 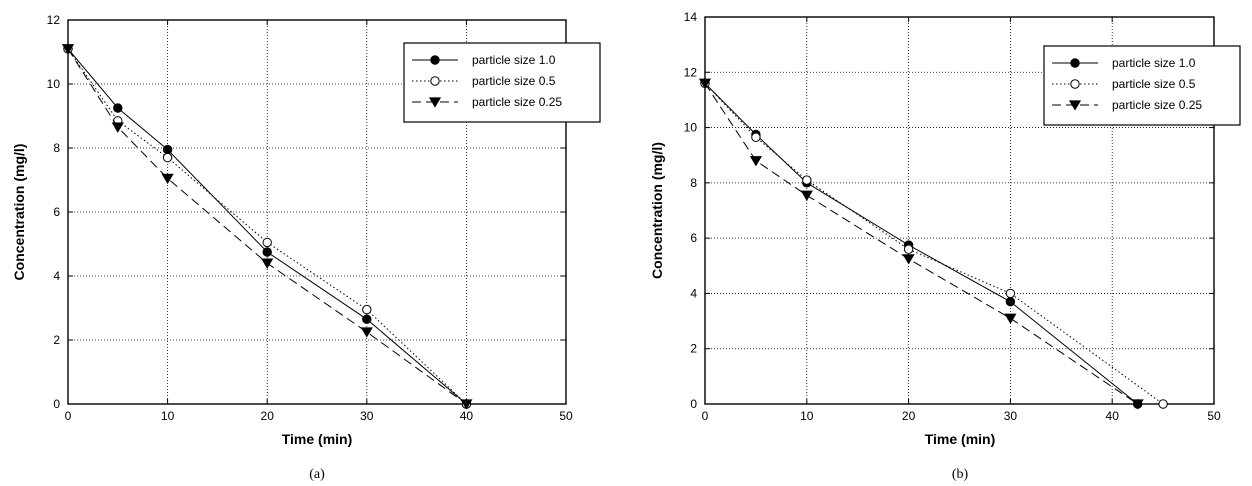 I want to click on panel-caption: (b), so click(x=960, y=474).